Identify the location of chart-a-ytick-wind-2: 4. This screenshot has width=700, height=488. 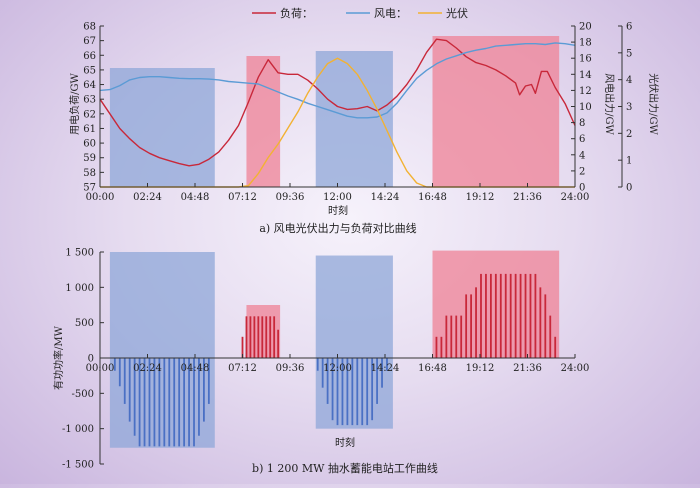
(582, 155).